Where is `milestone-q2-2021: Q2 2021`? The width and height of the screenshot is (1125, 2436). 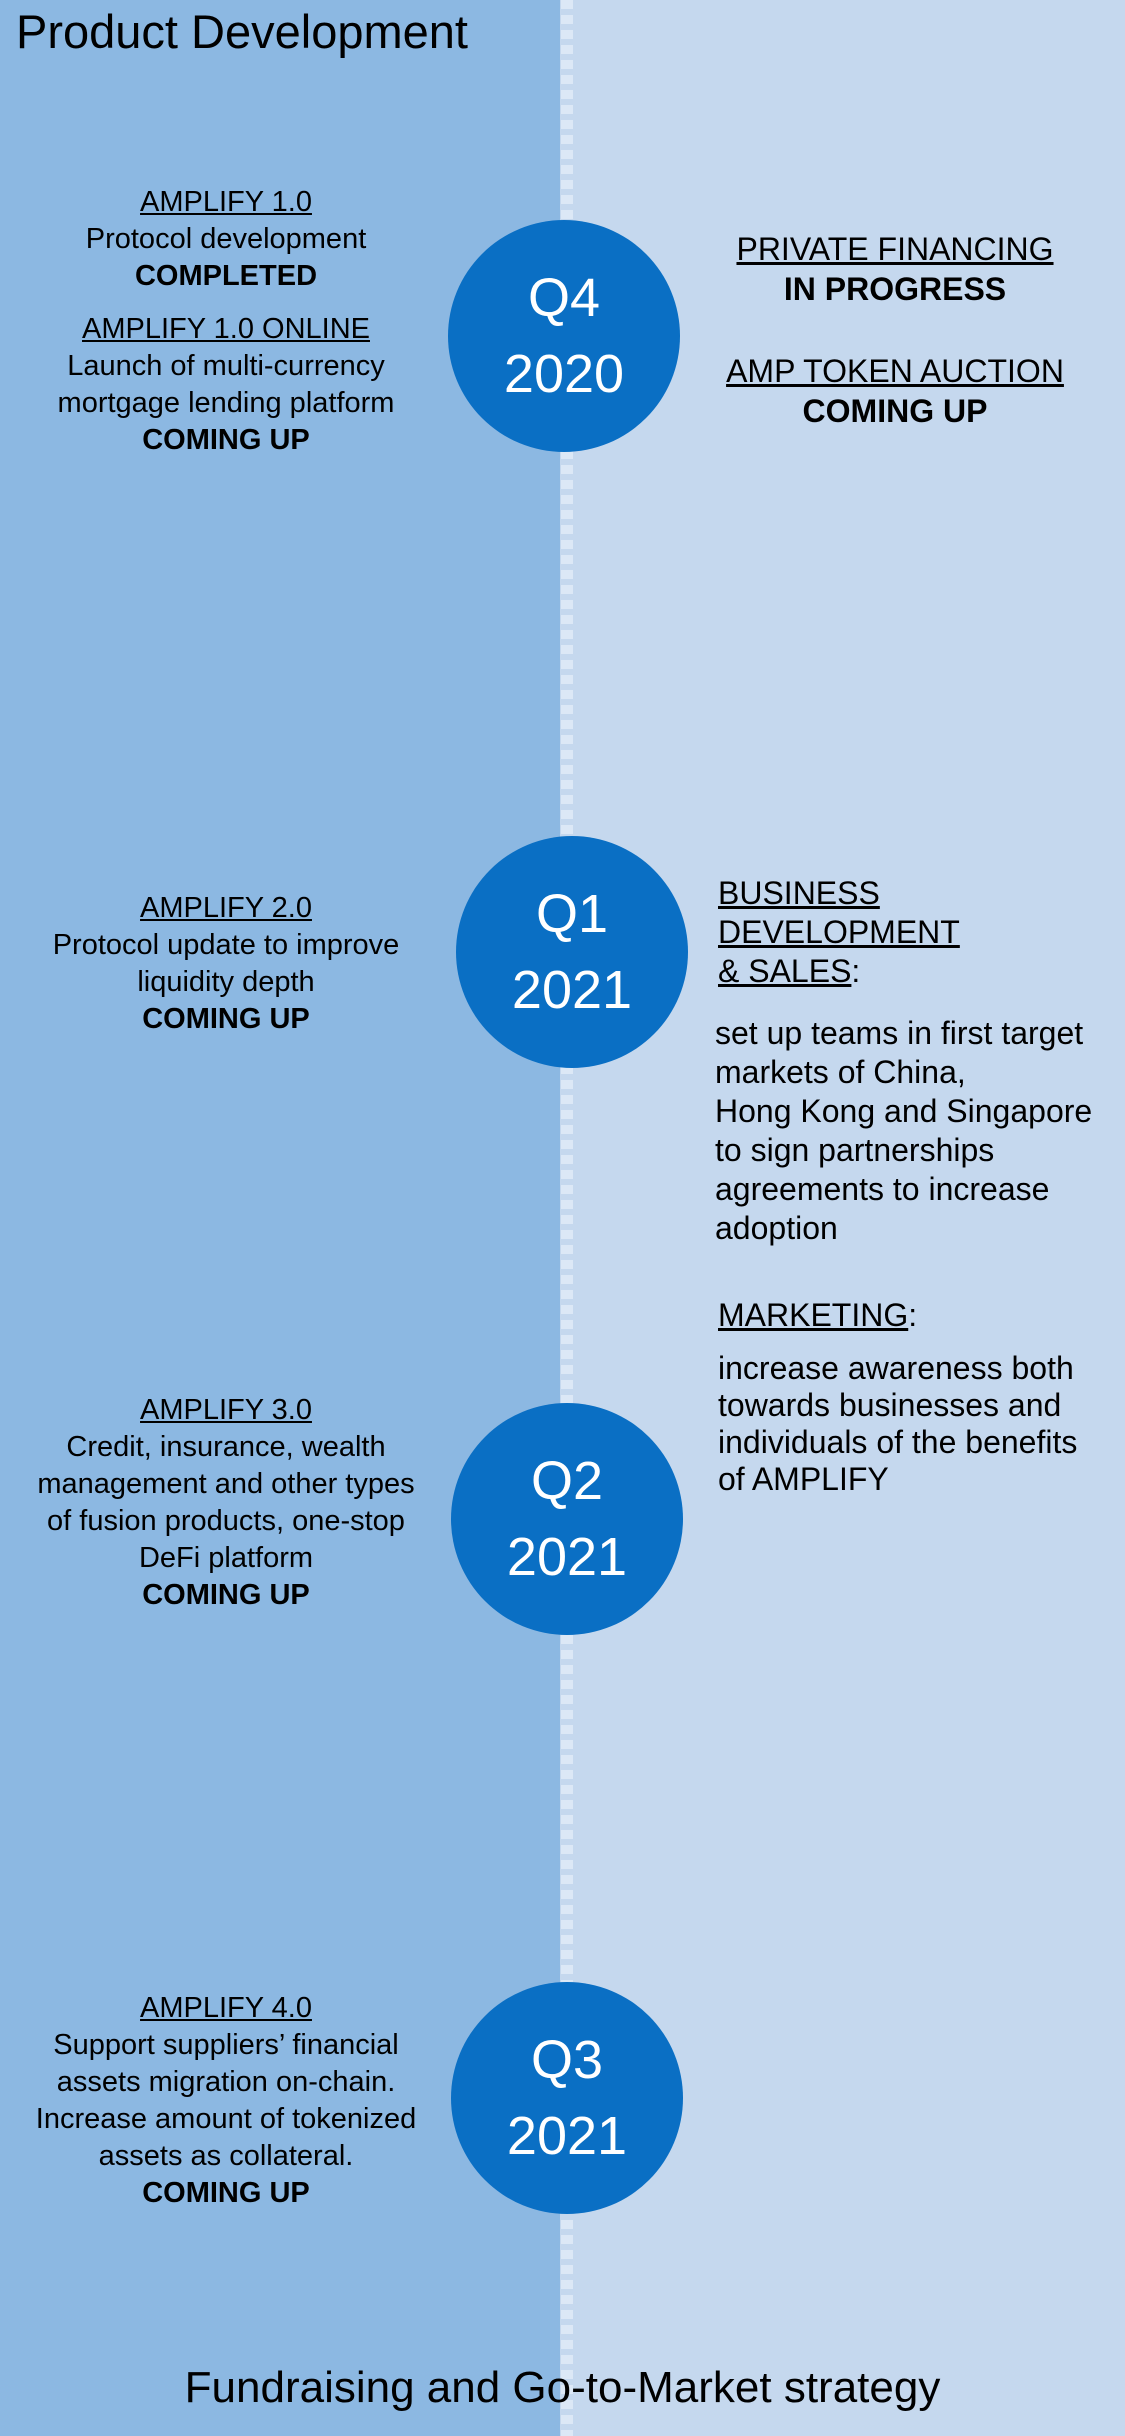
milestone-q2-2021: Q2 2021 is located at coordinates (567, 1519).